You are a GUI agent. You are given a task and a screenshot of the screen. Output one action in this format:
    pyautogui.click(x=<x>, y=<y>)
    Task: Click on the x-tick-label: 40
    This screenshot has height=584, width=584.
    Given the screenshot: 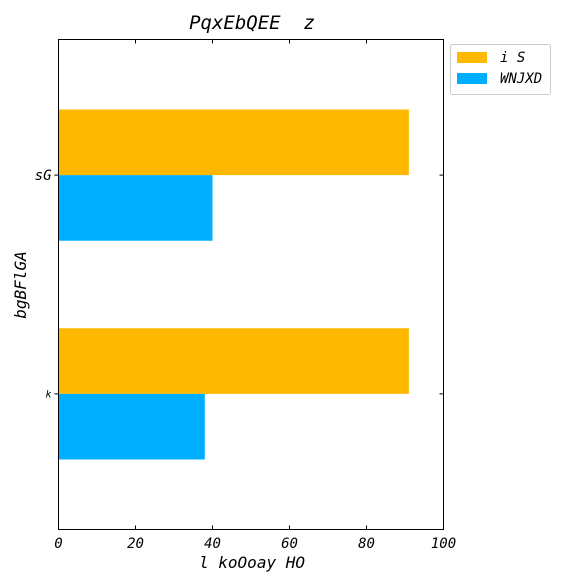 What is the action you would take?
    pyautogui.click(x=212, y=544)
    